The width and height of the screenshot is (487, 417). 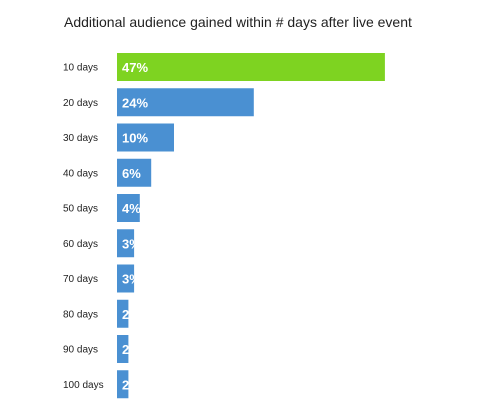 I want to click on value-label: 10%, so click(x=135, y=138).